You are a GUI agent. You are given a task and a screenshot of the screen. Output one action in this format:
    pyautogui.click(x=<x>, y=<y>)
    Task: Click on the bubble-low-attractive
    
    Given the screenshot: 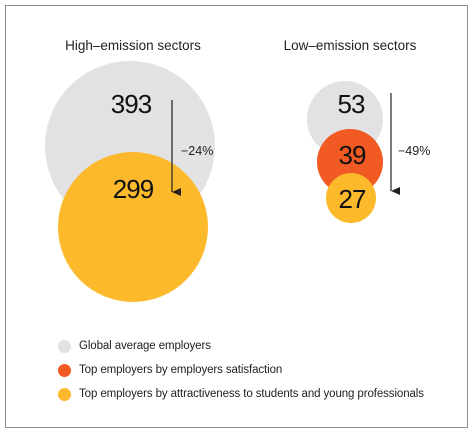 What is the action you would take?
    pyautogui.click(x=351, y=198)
    